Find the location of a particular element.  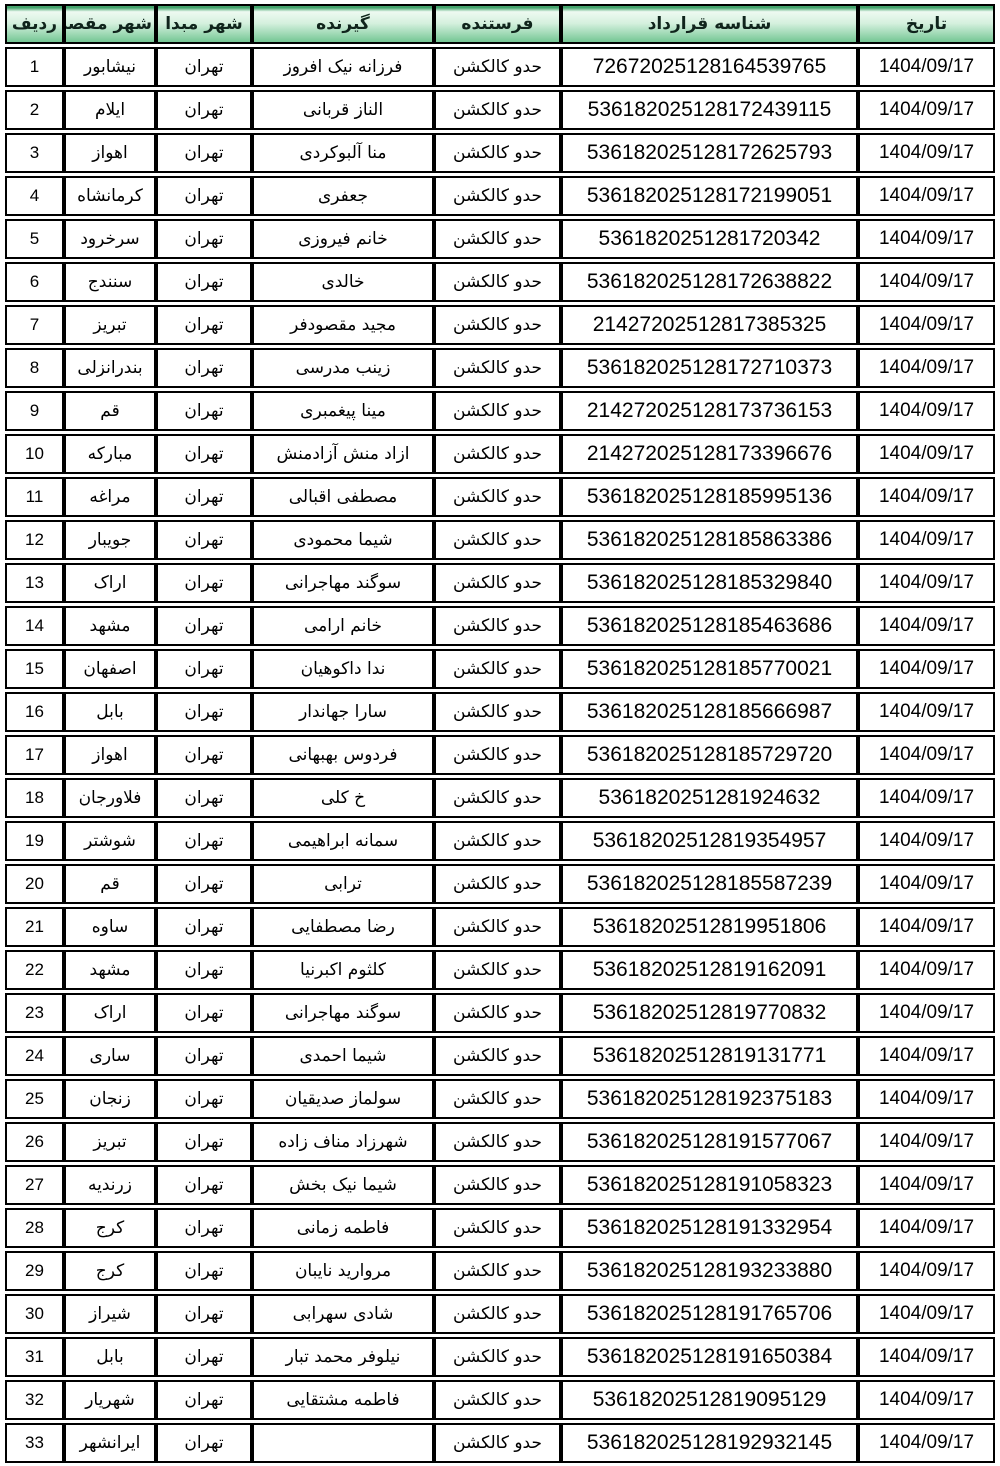

receiver-cell: کلثوم اکبرنیا is located at coordinates (343, 970).